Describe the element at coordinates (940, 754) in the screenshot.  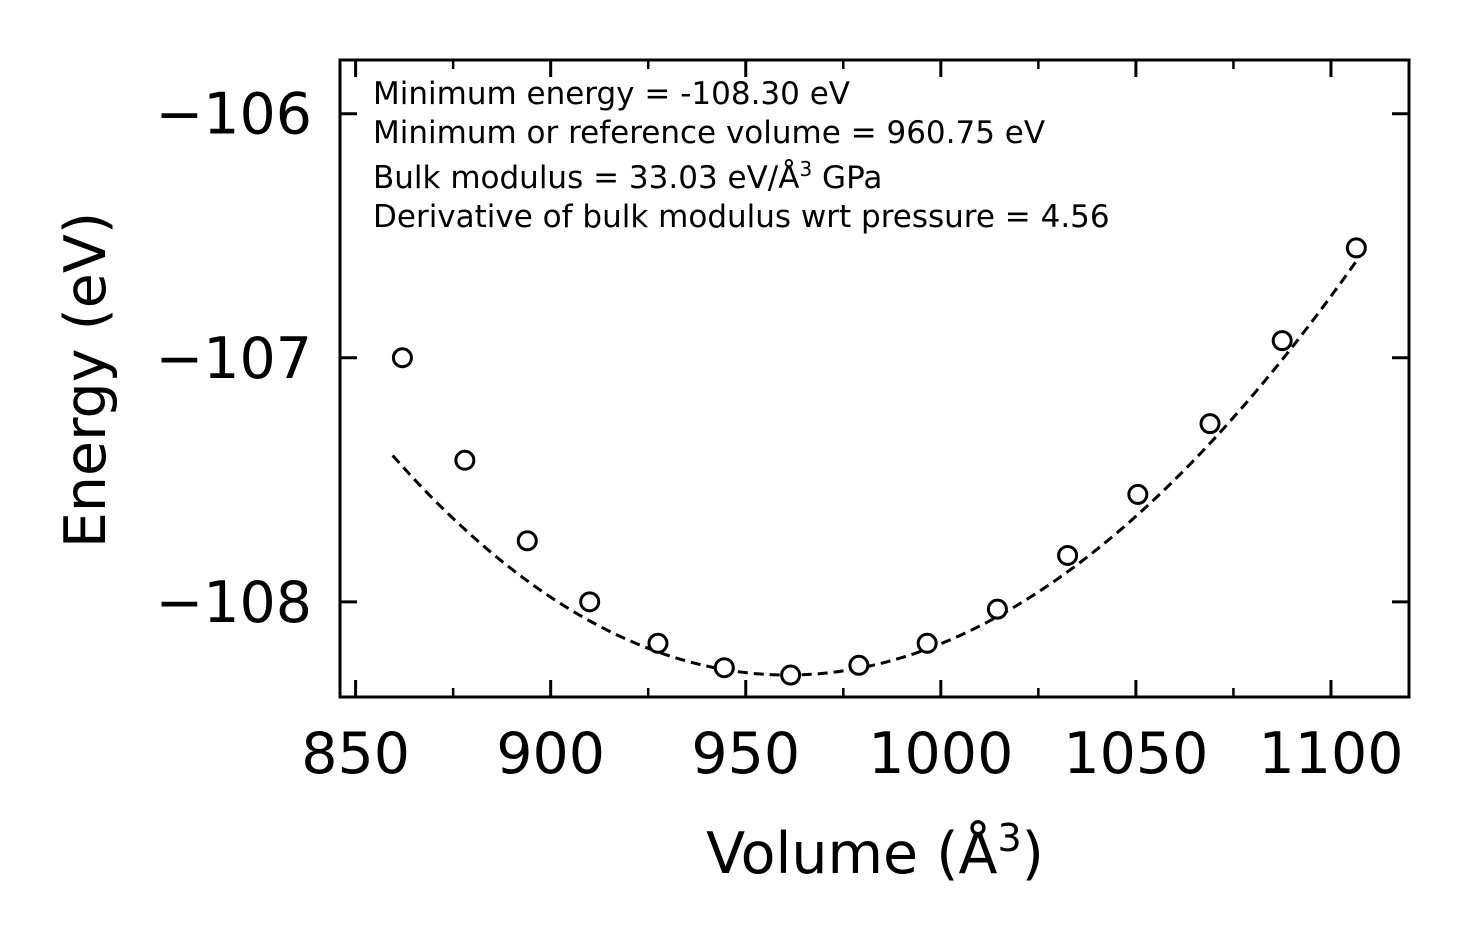
I see `x-tick-label: 1000` at that location.